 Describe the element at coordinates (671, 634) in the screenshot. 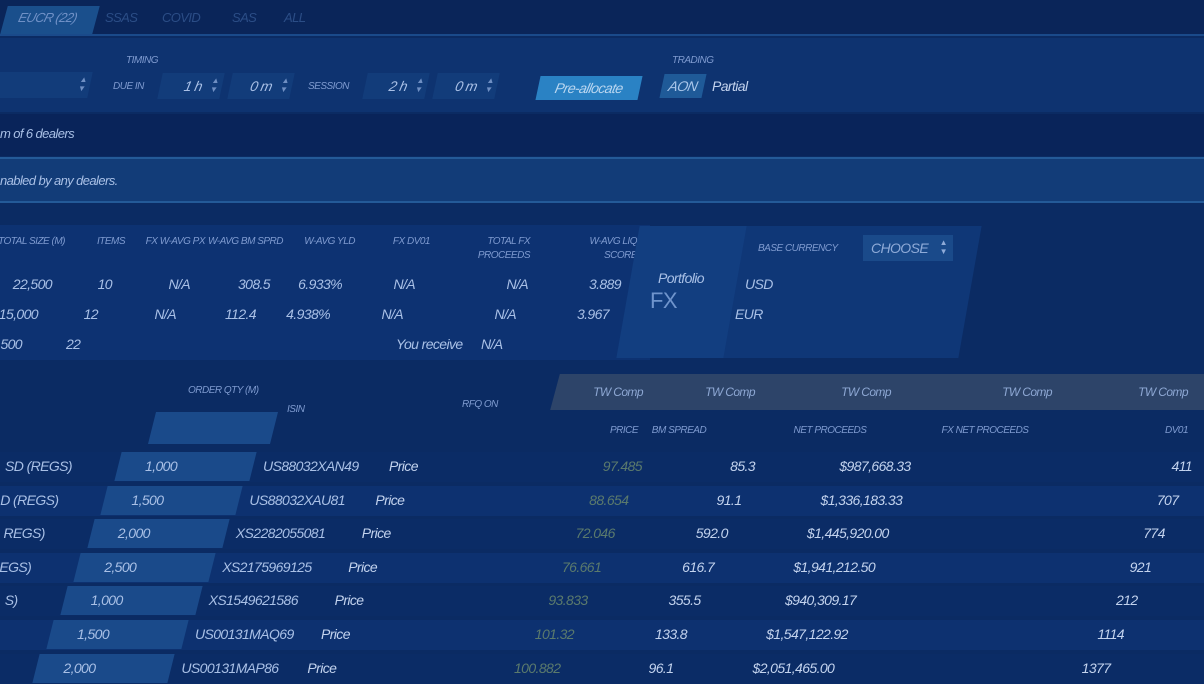

I see `bm-spread-value: 133.8` at that location.